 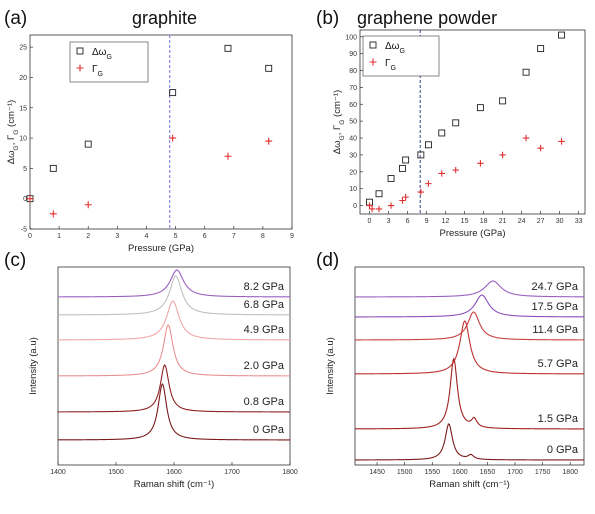 I want to click on y-tick-label: 5, so click(x=25, y=169).